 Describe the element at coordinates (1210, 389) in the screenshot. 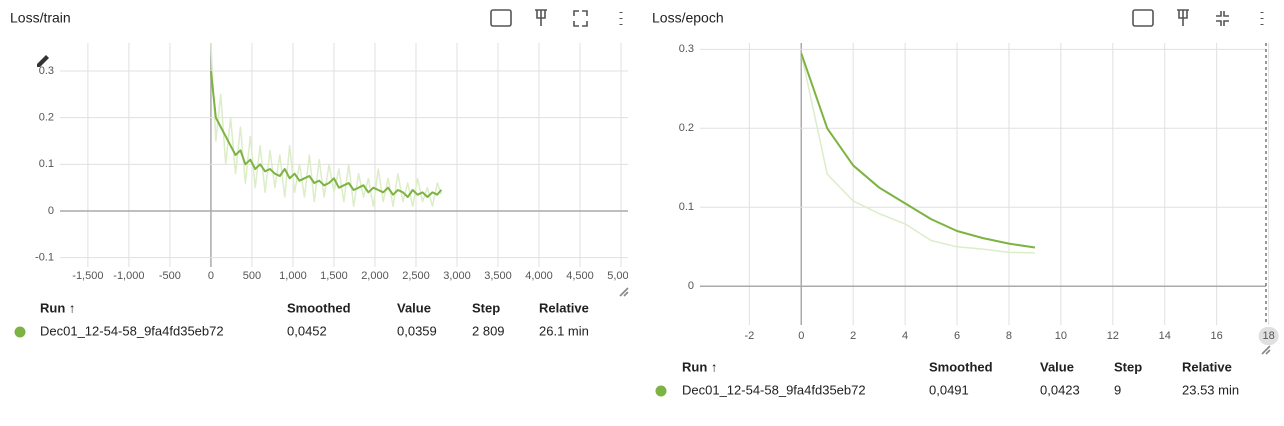

I see `table-cell: 23.53 min` at that location.